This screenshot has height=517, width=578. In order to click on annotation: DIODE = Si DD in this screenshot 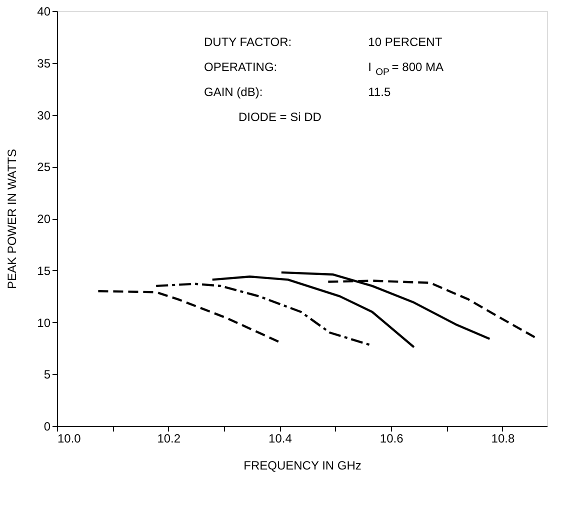, I will do `click(280, 117)`.